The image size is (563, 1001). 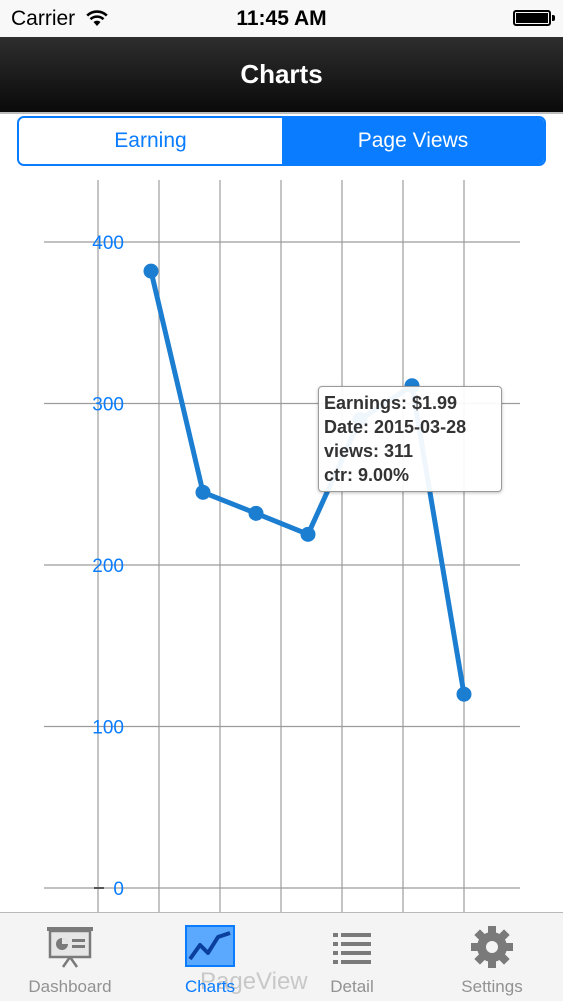 I want to click on status-bar: Carrier 11:45 AM, so click(x=281, y=18).